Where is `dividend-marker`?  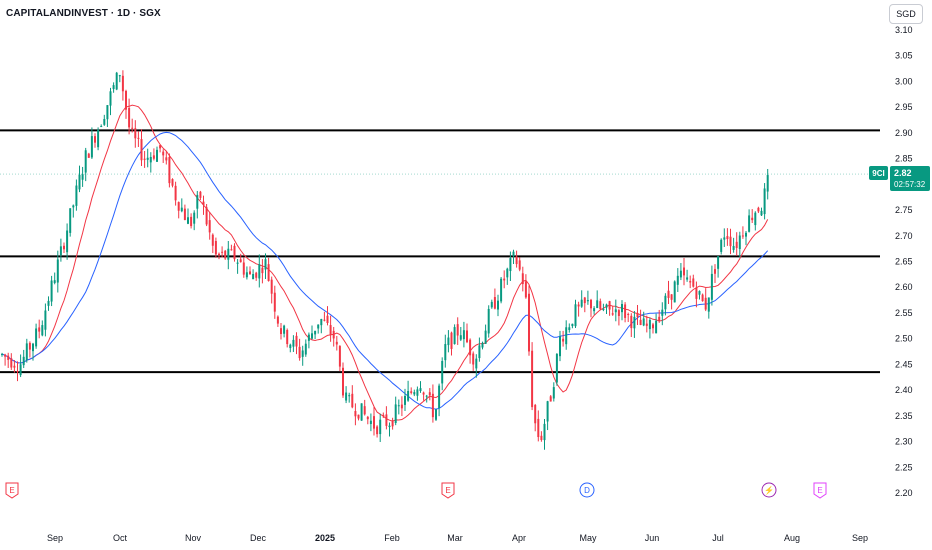
dividend-marker is located at coordinates (587, 490).